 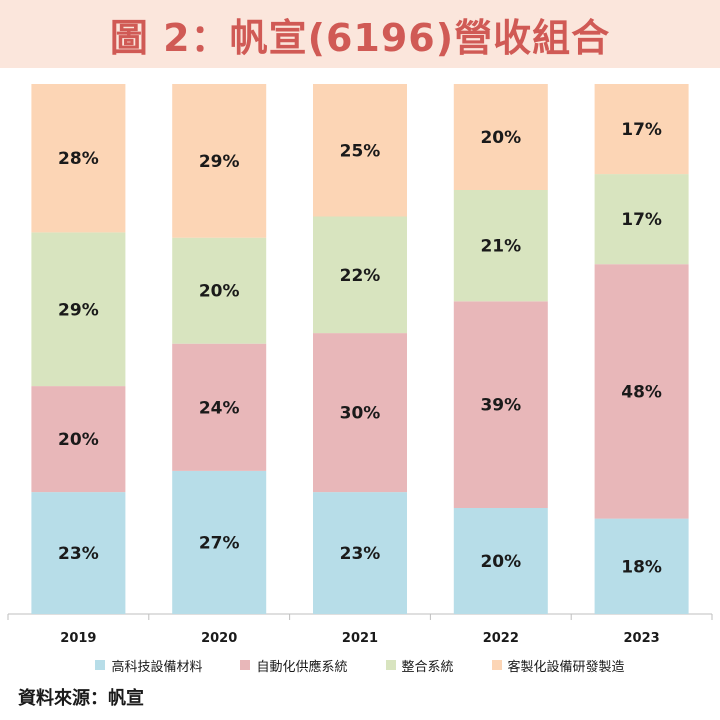 I want to click on chart-title: 圖 2：帆宣(6196)營收組合, so click(x=360, y=37).